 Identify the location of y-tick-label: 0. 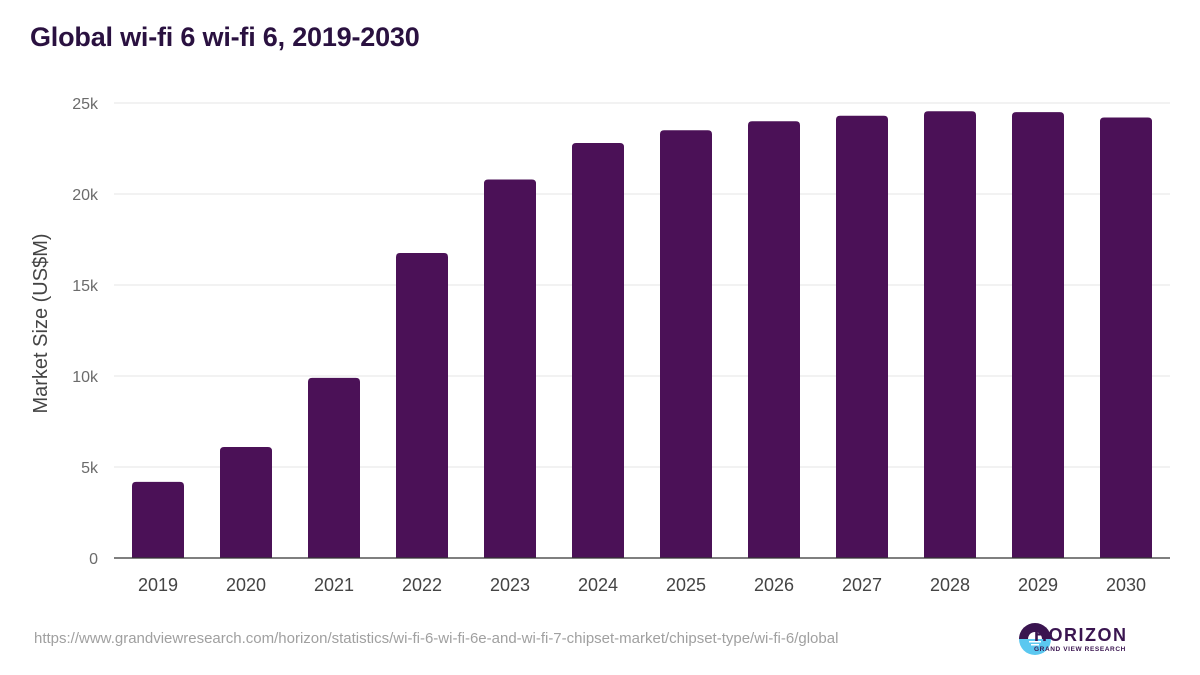
(93, 559).